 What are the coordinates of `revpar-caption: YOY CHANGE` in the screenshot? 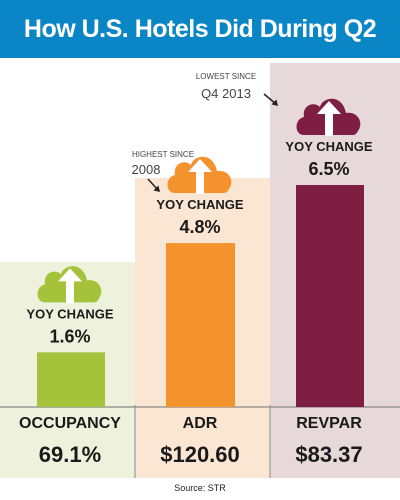 It's located at (328, 146).